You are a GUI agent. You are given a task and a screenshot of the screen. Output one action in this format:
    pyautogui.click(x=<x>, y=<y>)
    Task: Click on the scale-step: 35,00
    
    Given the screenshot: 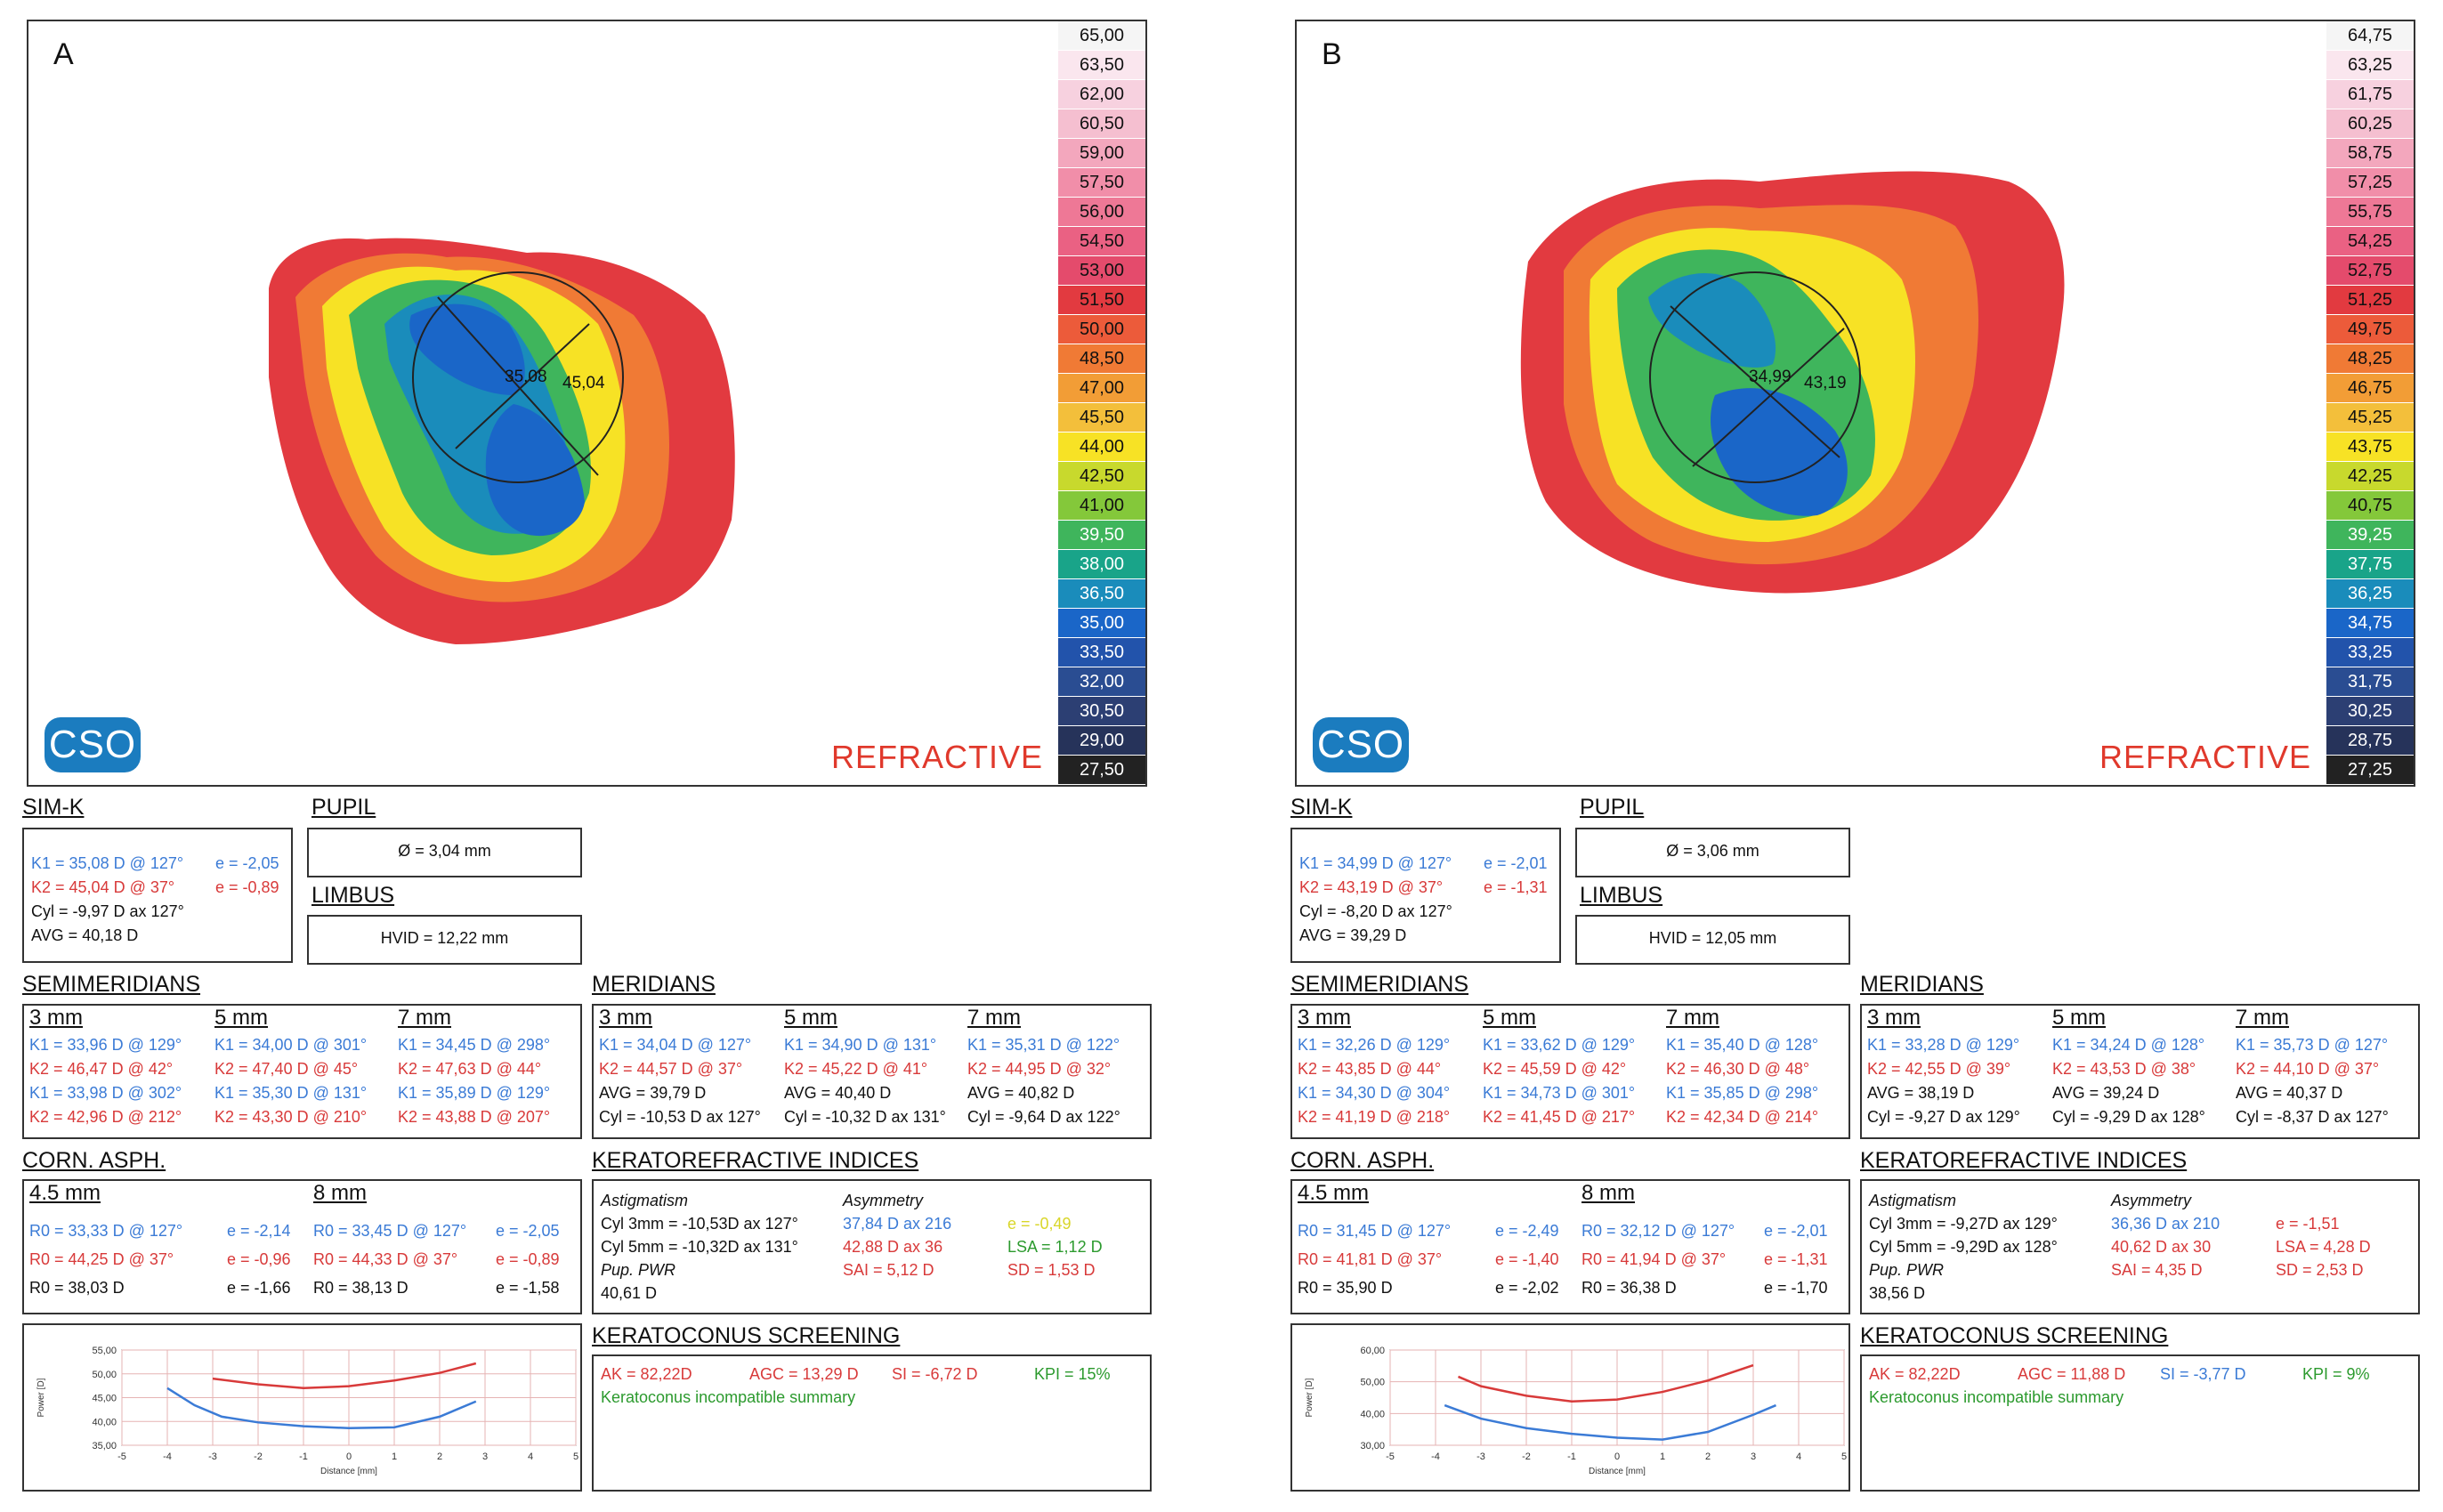 What is the action you would take?
    pyautogui.click(x=1101, y=623)
    